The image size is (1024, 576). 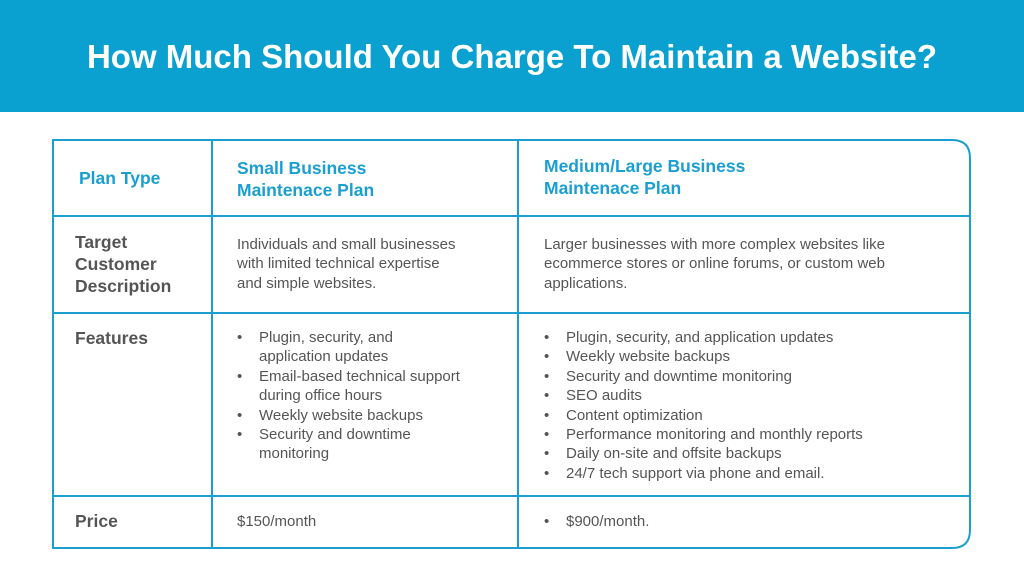 What do you see at coordinates (703, 416) in the screenshot?
I see `bullet-item: Content optimization` at bounding box center [703, 416].